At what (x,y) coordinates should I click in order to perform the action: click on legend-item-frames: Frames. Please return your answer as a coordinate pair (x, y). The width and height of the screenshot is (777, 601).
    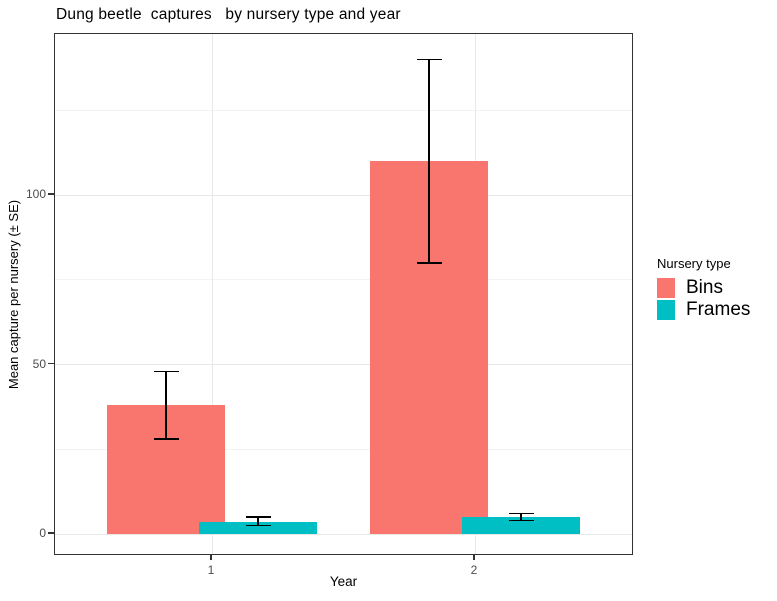
    Looking at the image, I should click on (703, 310).